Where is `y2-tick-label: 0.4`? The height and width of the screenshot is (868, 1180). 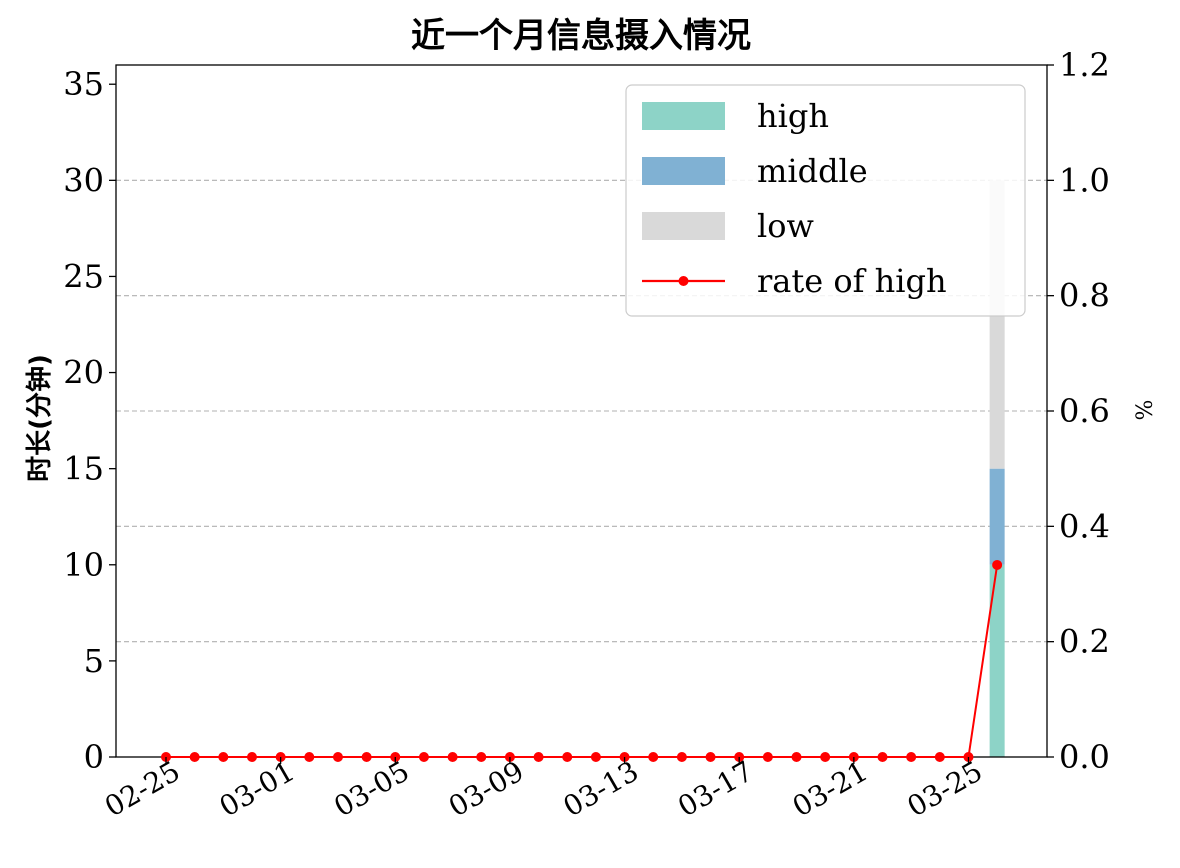 y2-tick-label: 0.4 is located at coordinates (1084, 526).